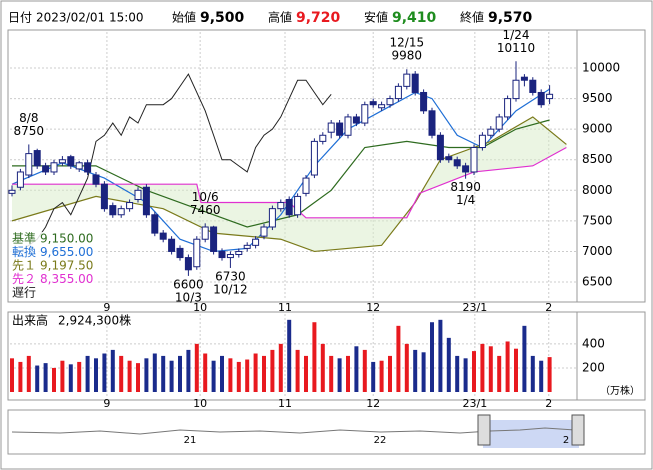  I want to click on navigator-window, so click(531, 434).